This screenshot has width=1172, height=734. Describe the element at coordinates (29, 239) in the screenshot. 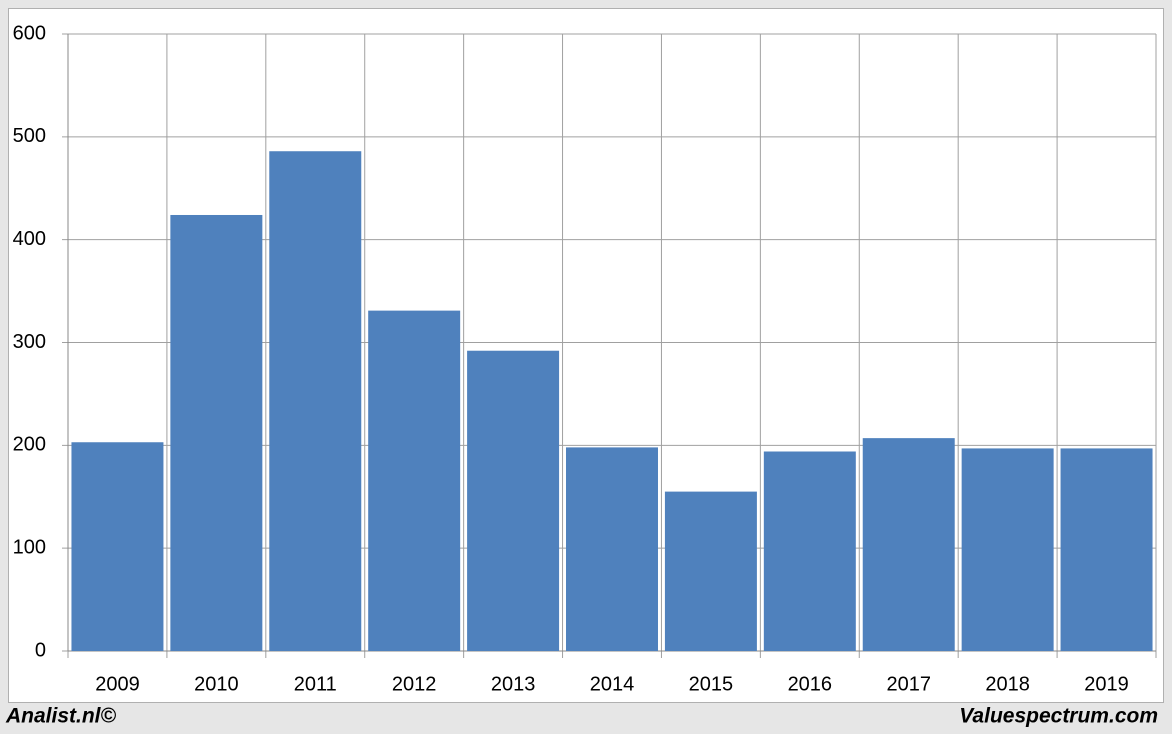

I see `y-tick-label: 400` at that location.